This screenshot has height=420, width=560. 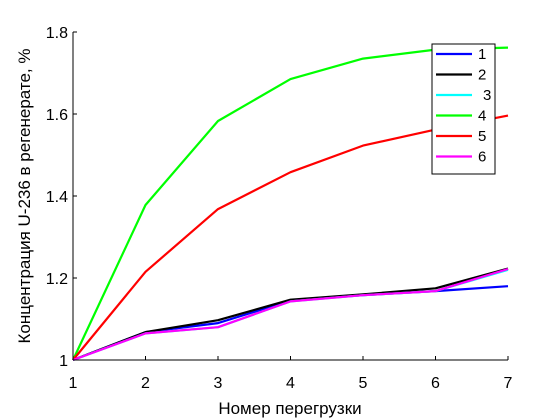 What do you see at coordinates (145, 383) in the screenshot?
I see `x-tick-label: 2` at bounding box center [145, 383].